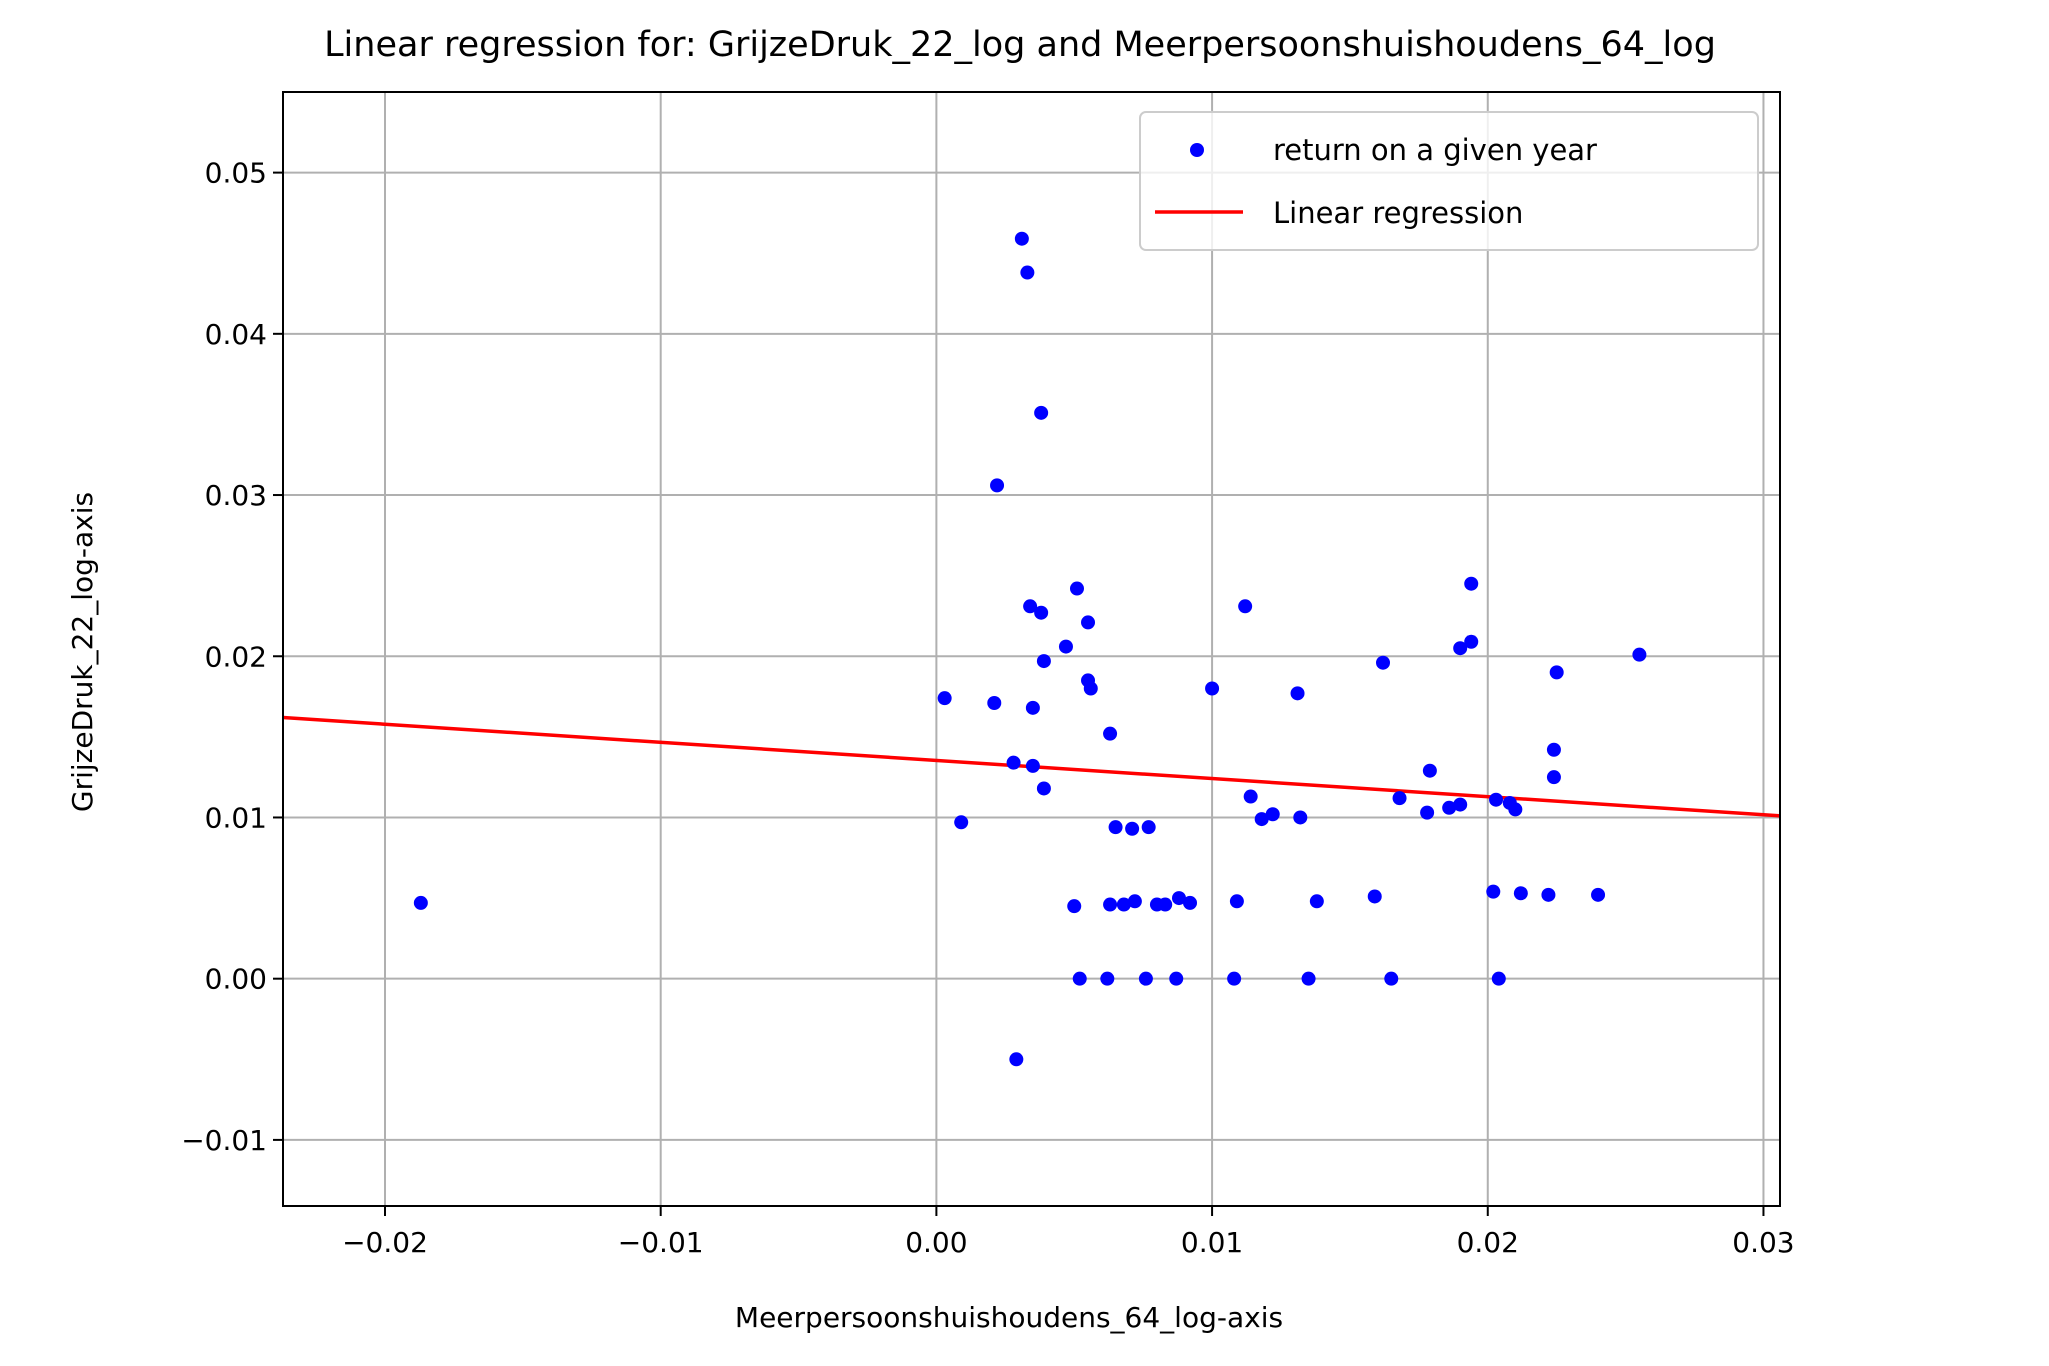 The height and width of the screenshot is (1366, 2049). I want to click on y-tick-label: 0.05, so click(236, 173).